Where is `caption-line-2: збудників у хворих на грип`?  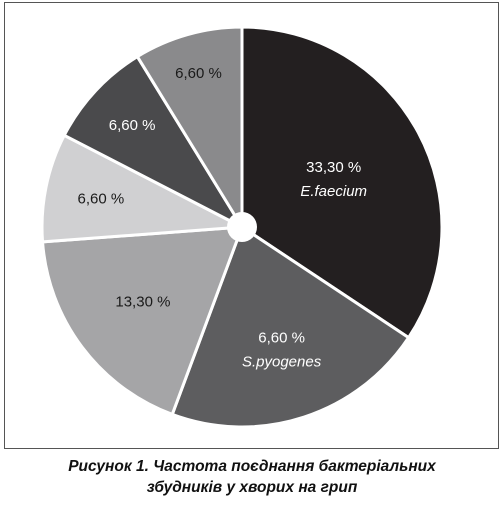
caption-line-2: збудників у хворих на грип is located at coordinates (252, 487).